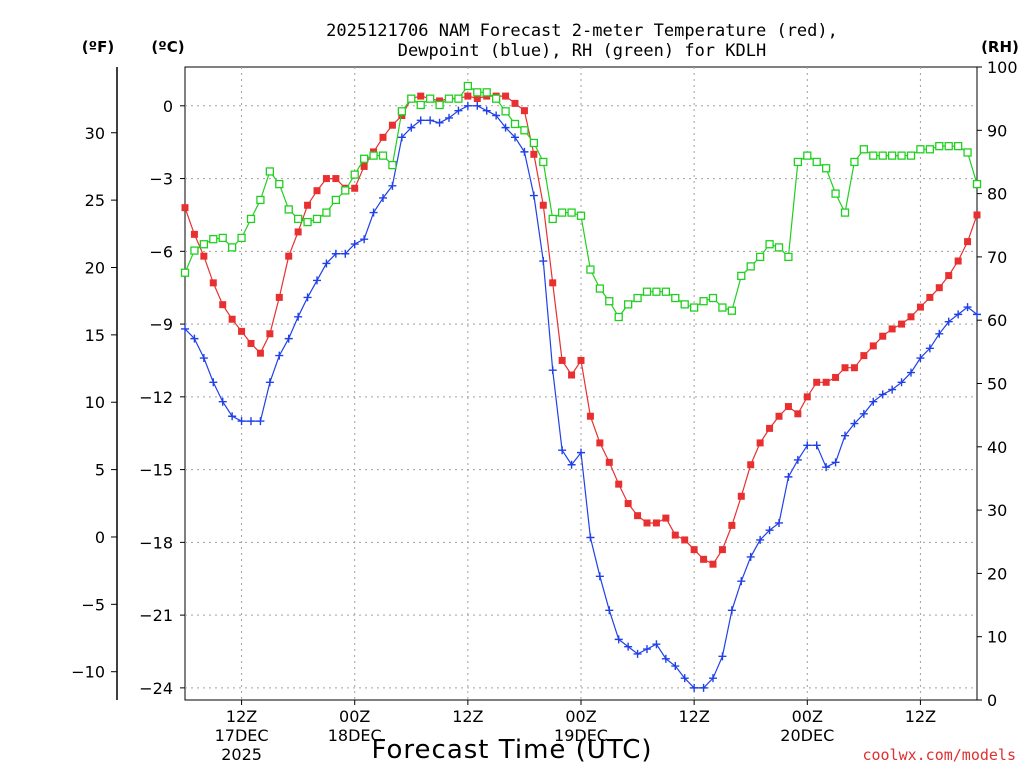 The image size is (1024, 768). I want to click on x-axis-label: Forecast Time (UTC), so click(511, 750).